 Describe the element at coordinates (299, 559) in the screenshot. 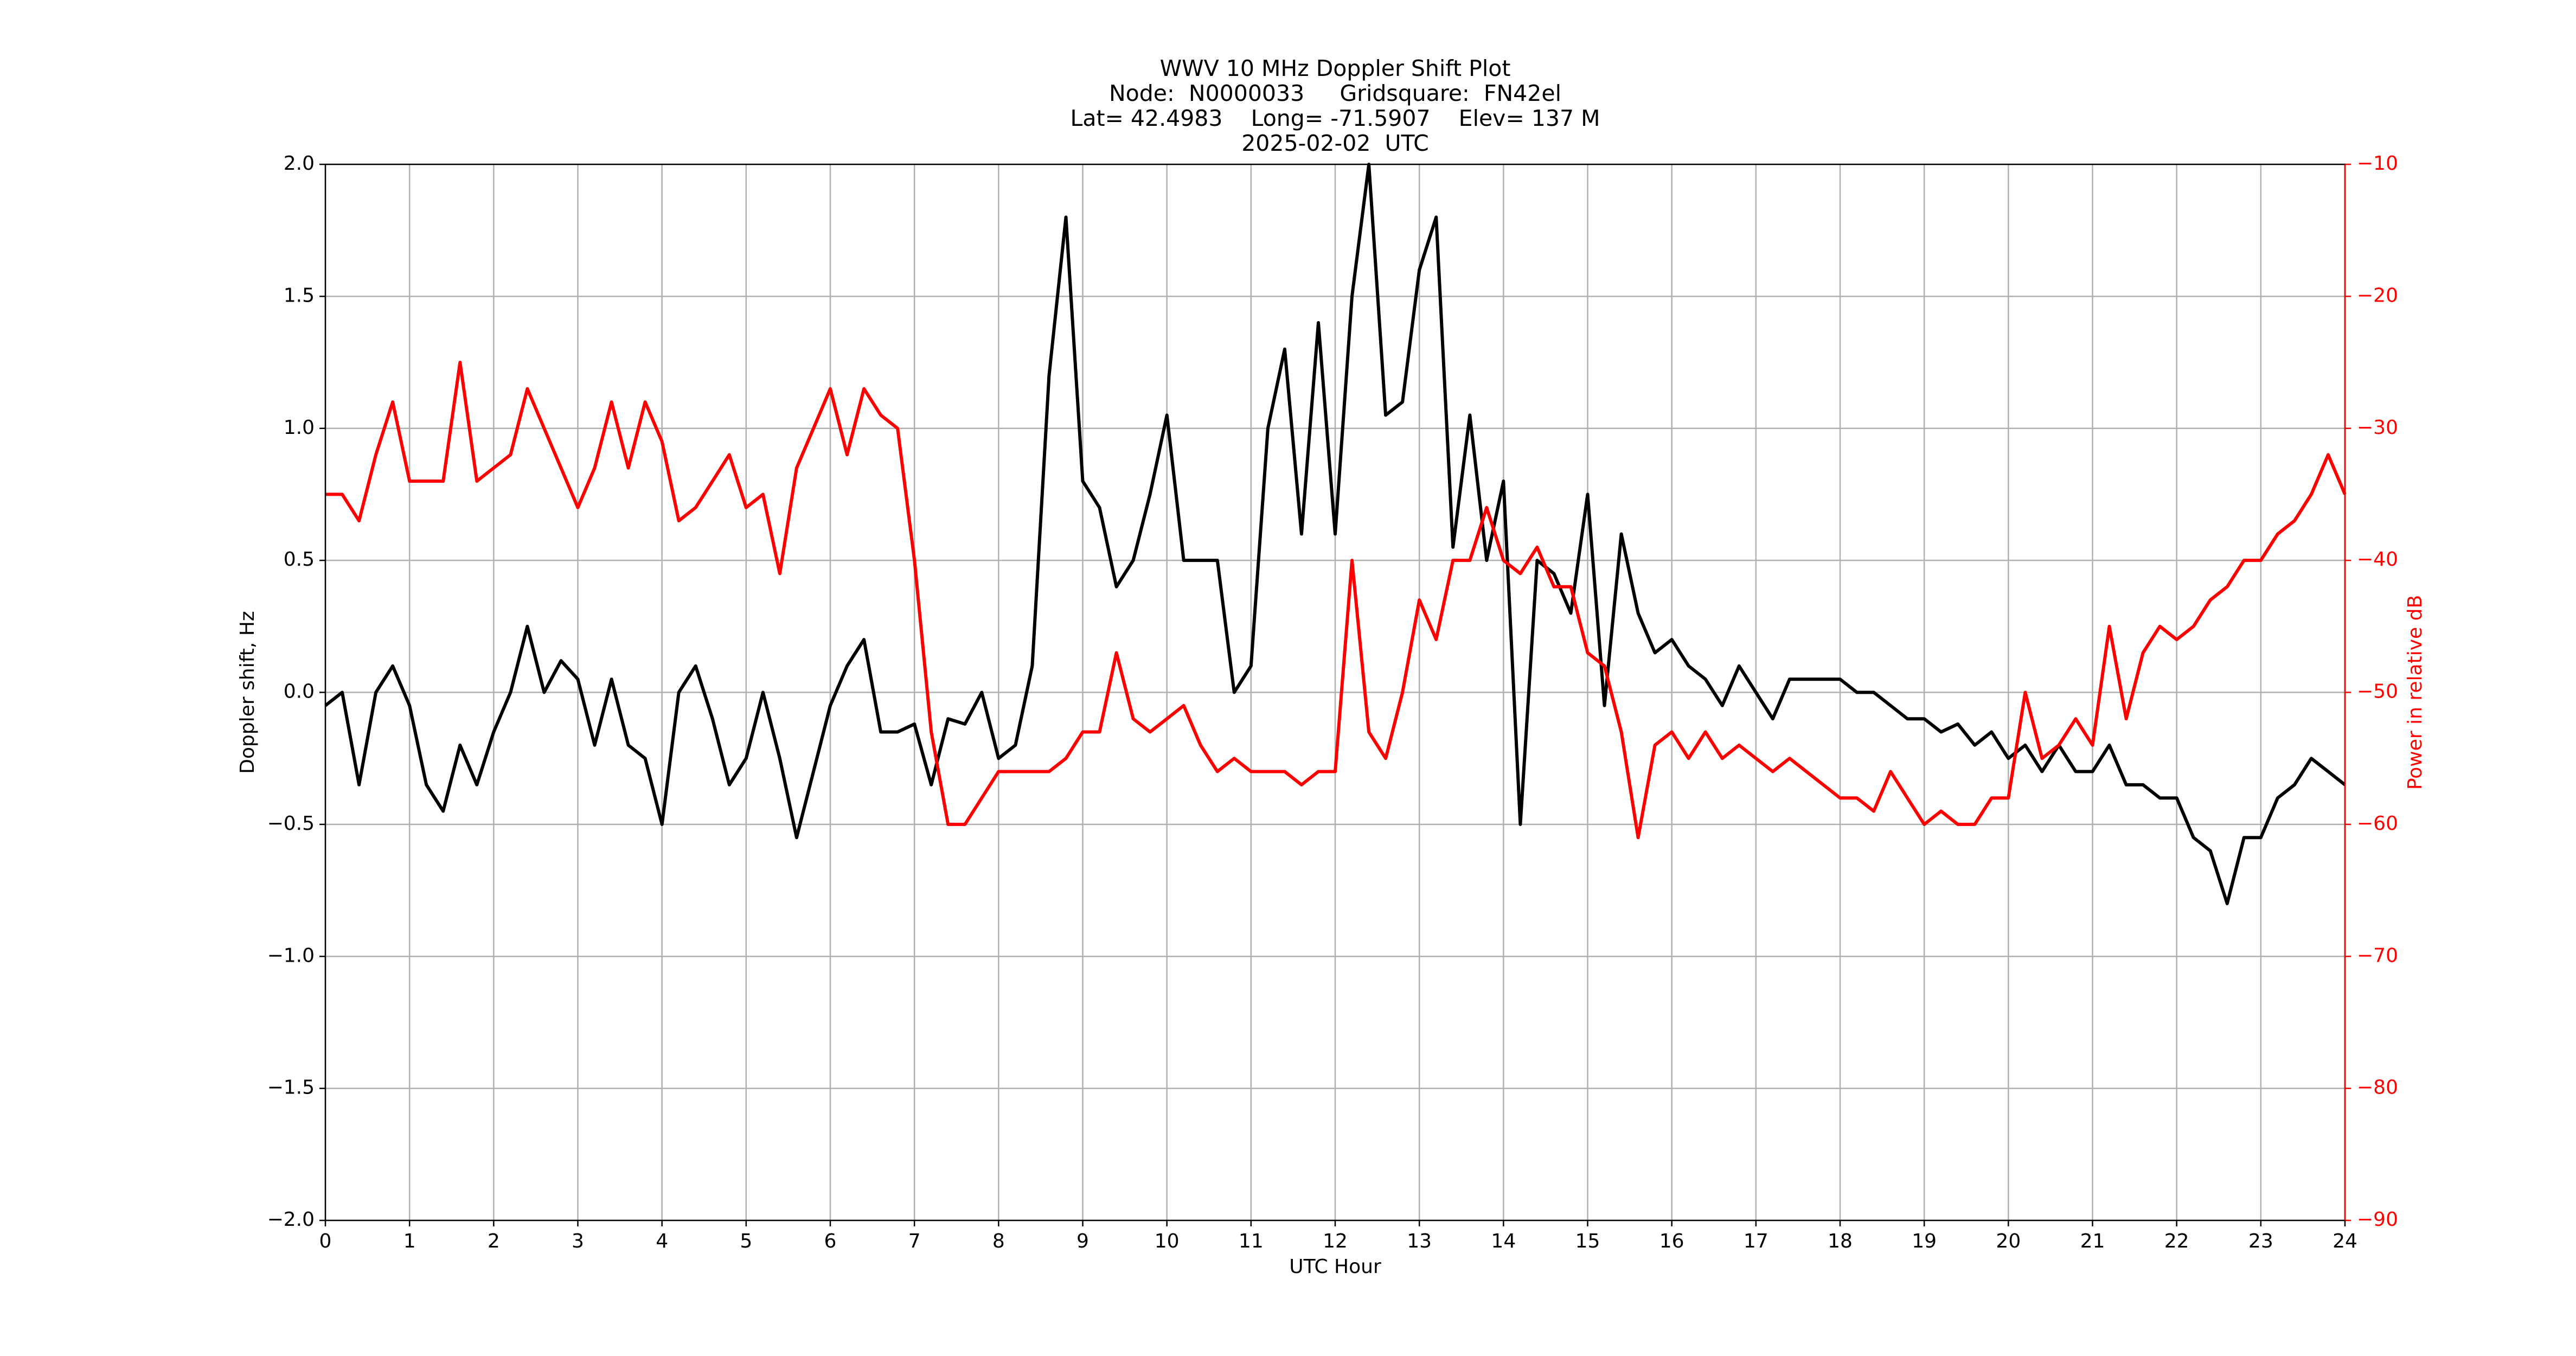

I see `y-tick-label: 0.5` at that location.